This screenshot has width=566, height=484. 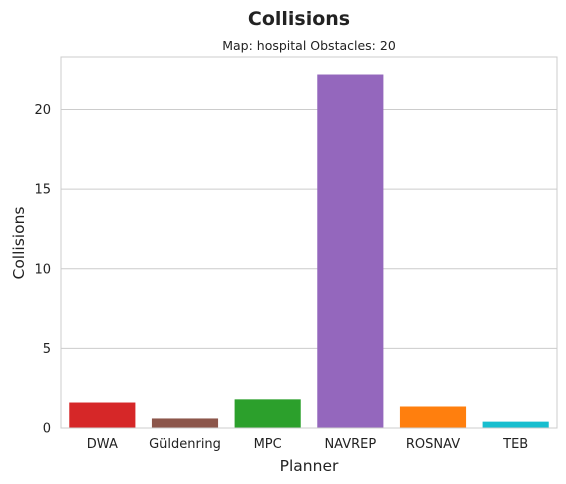 I want to click on x-tick-label: TEB, so click(x=515, y=444).